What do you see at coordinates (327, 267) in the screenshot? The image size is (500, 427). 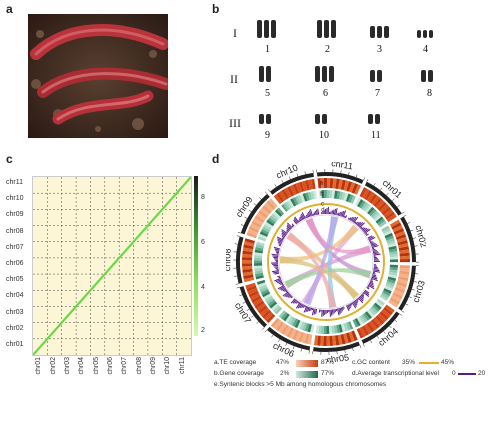 I see `synteny-ribbon` at bounding box center [327, 267].